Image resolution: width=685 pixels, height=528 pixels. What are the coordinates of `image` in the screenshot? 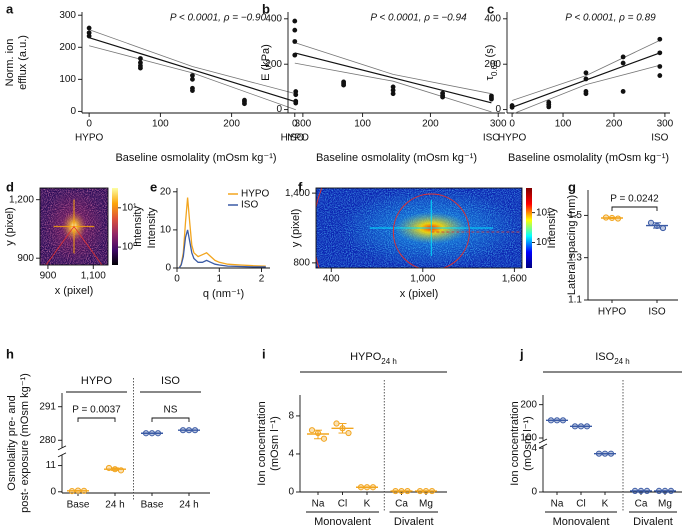 It's located at (419, 228).